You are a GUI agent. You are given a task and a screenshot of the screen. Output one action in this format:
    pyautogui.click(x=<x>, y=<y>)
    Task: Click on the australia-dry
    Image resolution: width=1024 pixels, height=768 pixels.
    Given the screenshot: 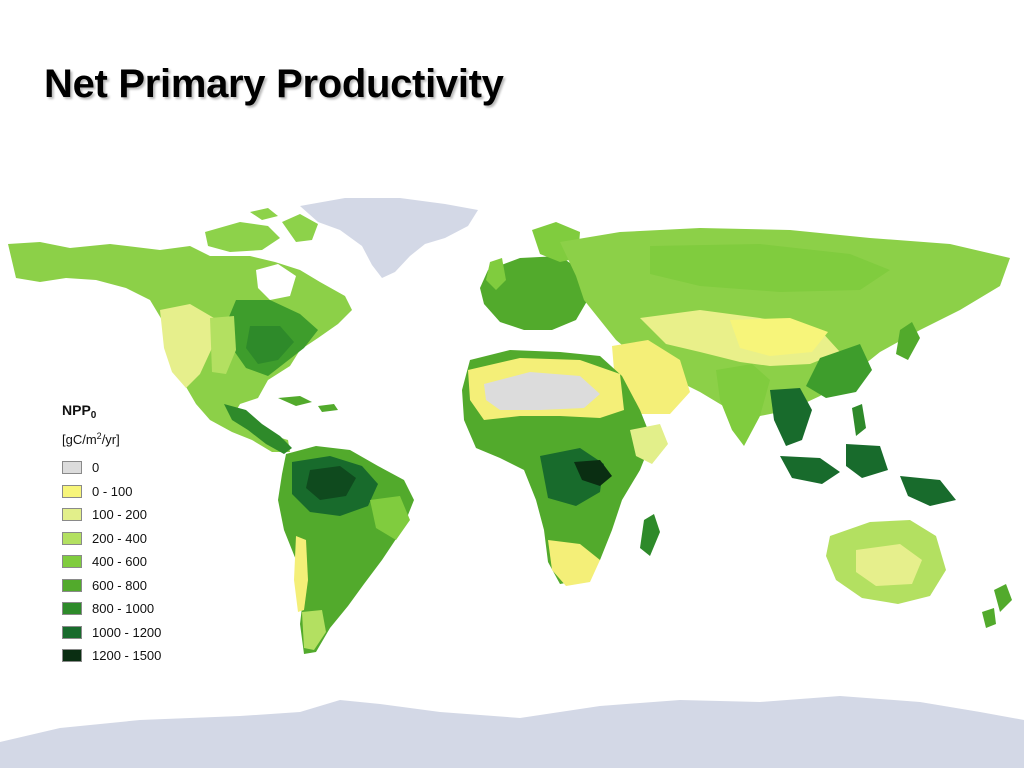 What is the action you would take?
    pyautogui.click(x=889, y=565)
    